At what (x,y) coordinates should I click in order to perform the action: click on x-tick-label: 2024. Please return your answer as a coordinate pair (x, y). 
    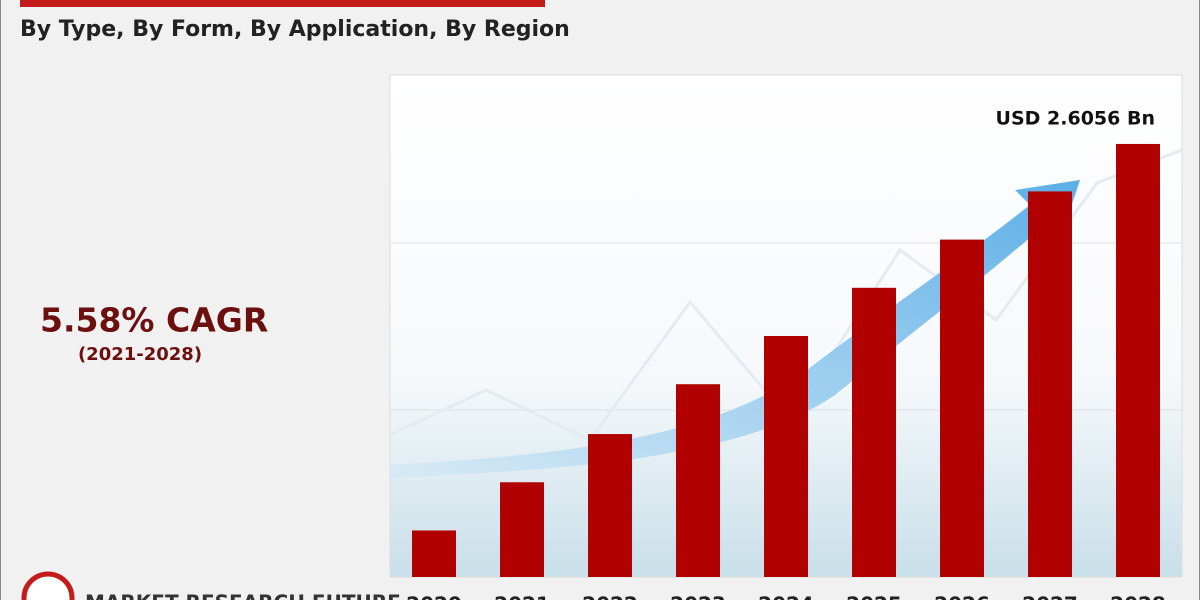
    Looking at the image, I should click on (786, 596).